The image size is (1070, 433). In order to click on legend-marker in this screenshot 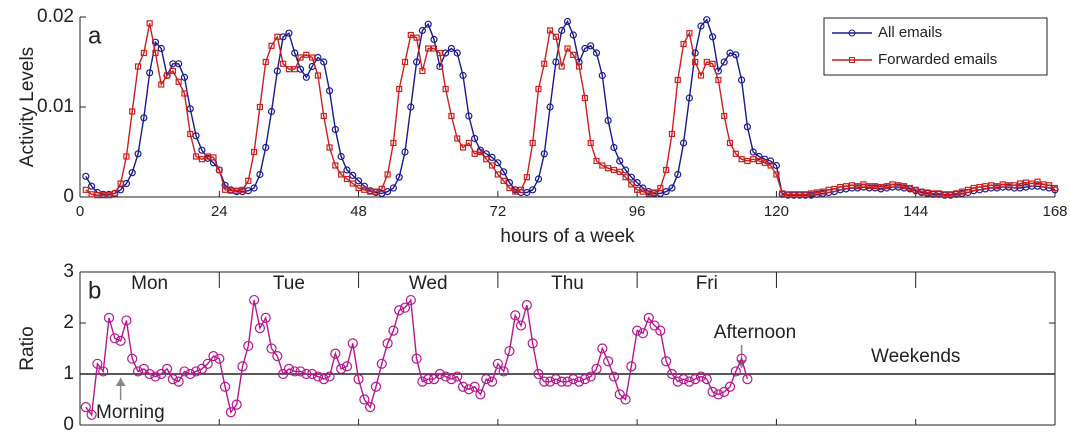, I will do `click(852, 60)`.